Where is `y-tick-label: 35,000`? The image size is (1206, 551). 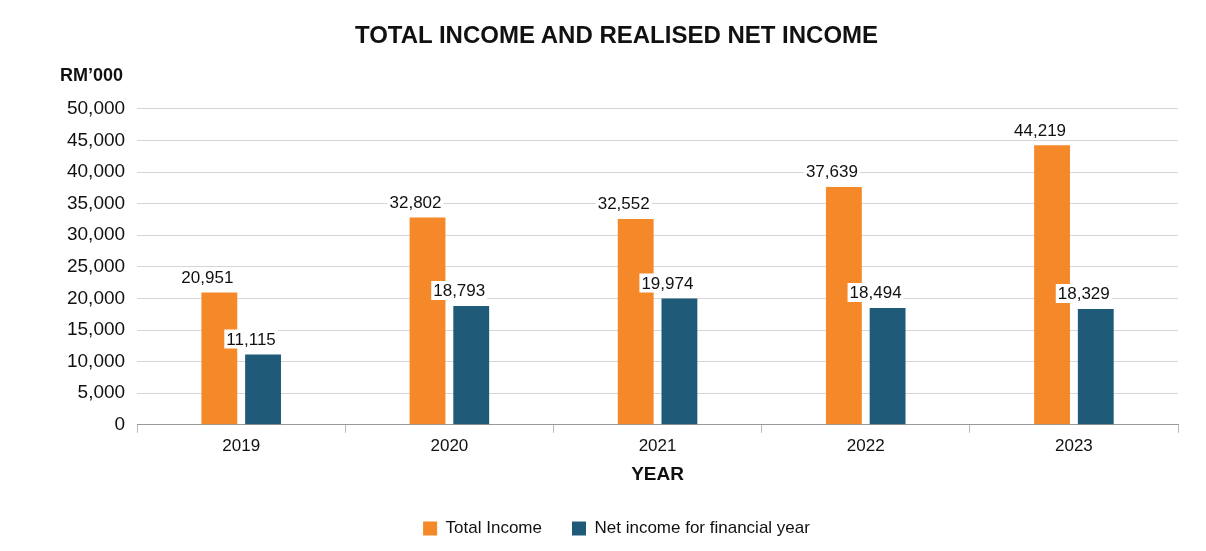
y-tick-label: 35,000 is located at coordinates (96, 202).